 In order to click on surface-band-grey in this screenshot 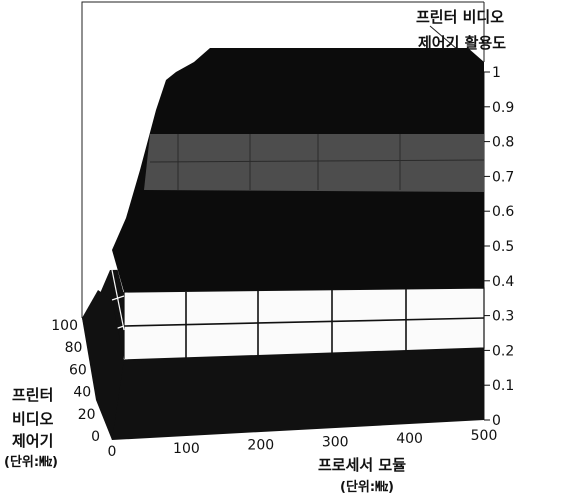, I will do `click(314, 163)`.